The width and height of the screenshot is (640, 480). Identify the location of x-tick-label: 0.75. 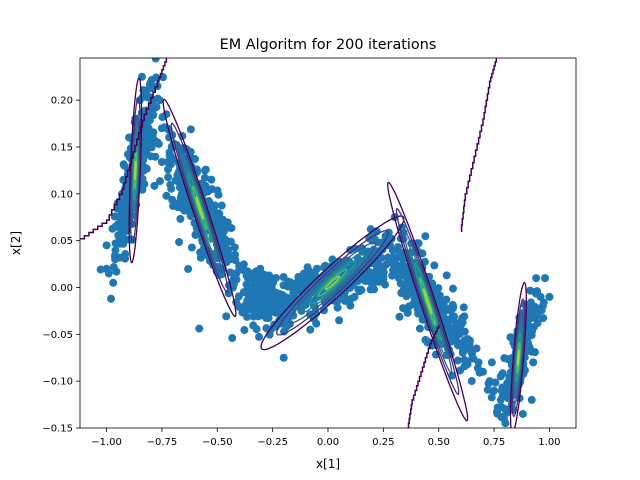
(494, 442).